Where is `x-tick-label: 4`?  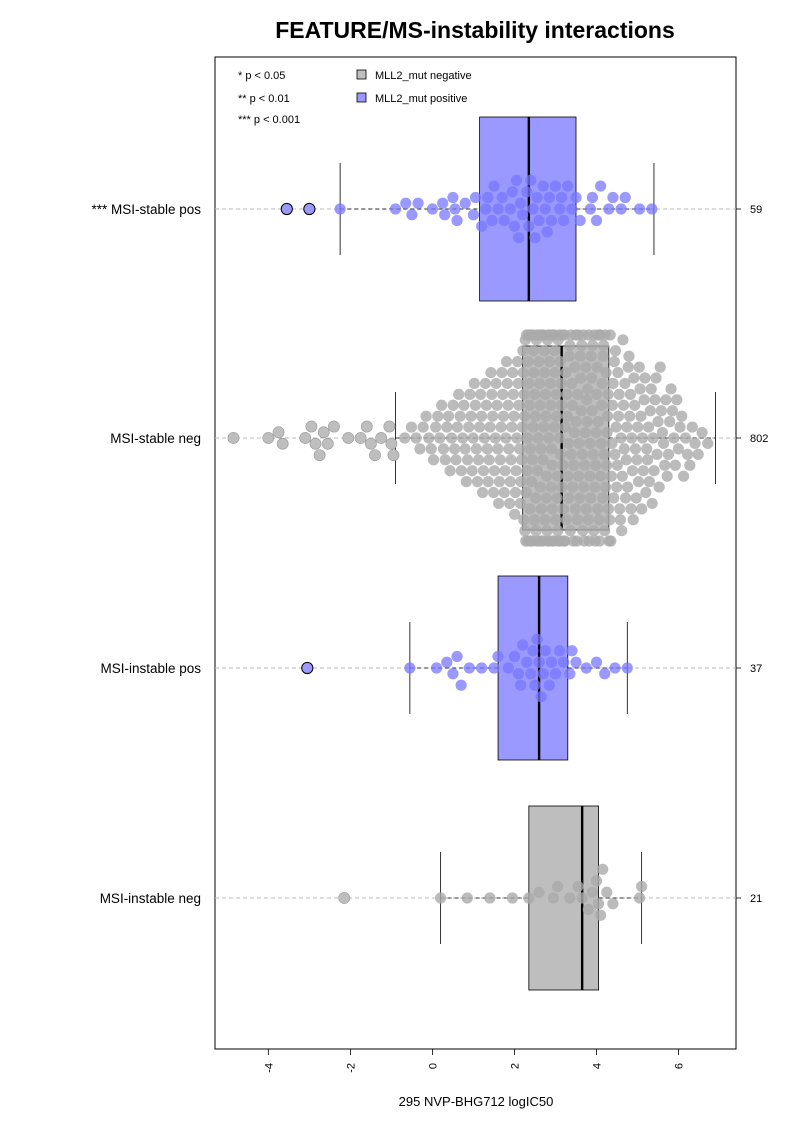 x-tick-label: 4 is located at coordinates (598, 1066).